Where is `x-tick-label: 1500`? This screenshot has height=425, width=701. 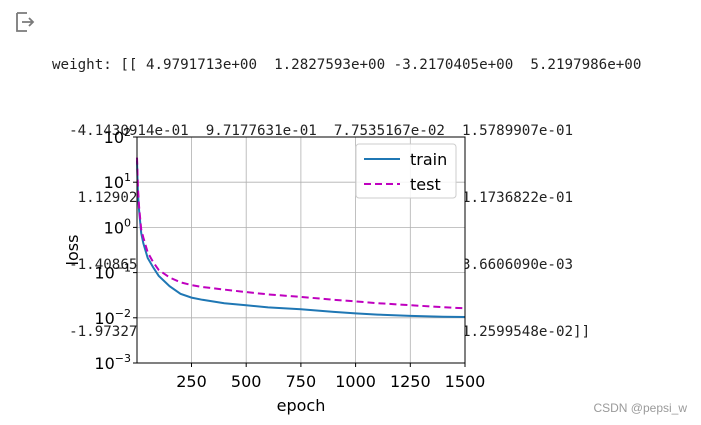 x-tick-label: 1500 is located at coordinates (465, 381).